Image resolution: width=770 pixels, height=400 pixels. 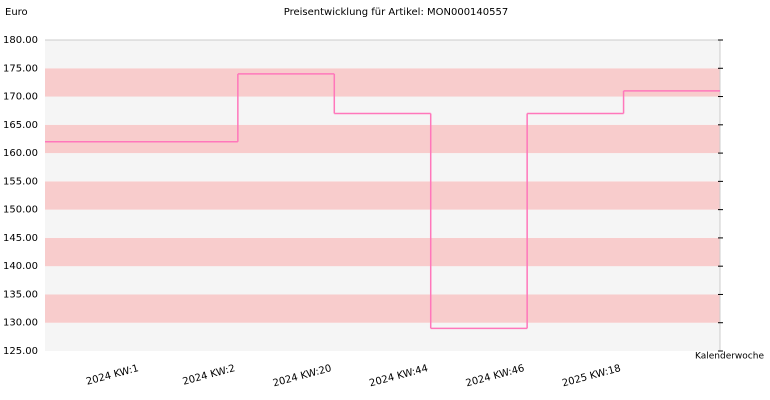 What do you see at coordinates (209, 375) in the screenshot?
I see `x-tick-label: 2024 KW:2` at bounding box center [209, 375].